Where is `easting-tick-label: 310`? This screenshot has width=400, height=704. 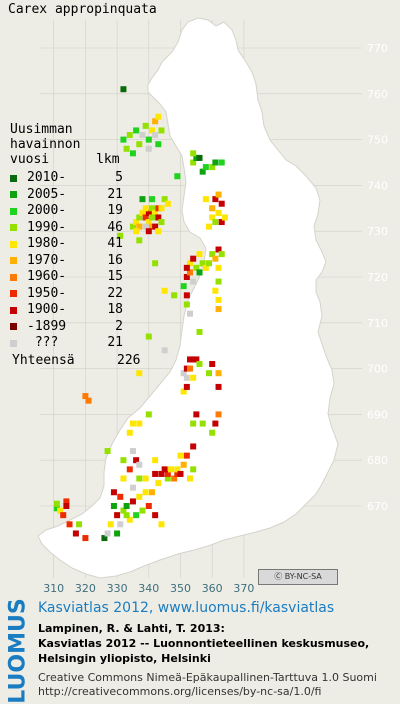
easting-tick-label: 310 is located at coordinates (53, 588).